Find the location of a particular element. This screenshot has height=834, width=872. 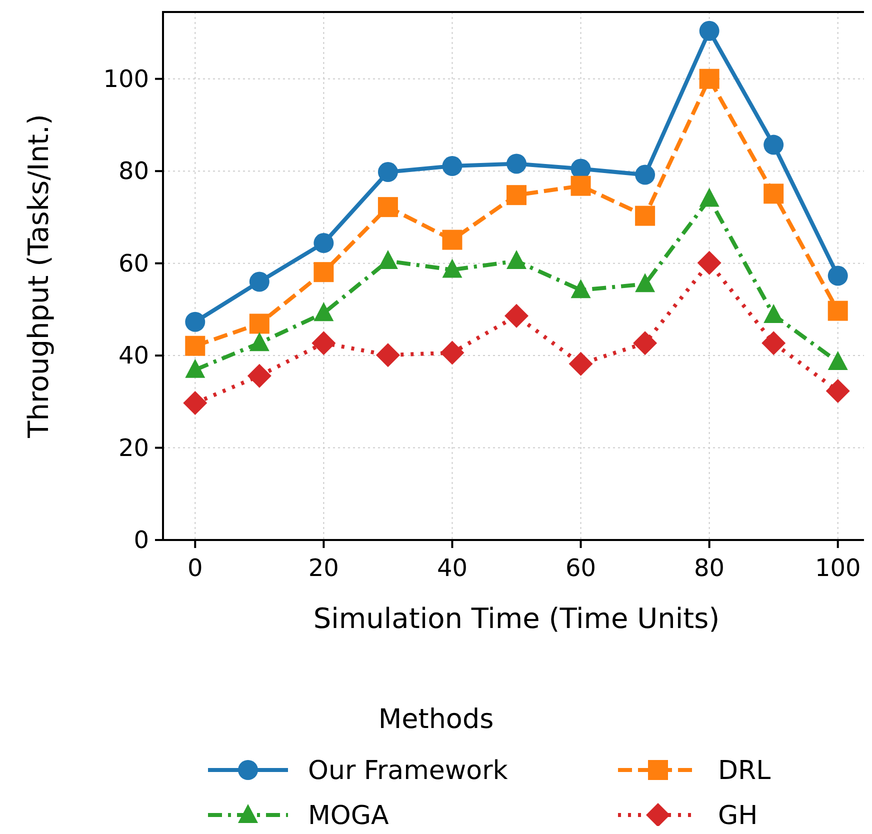

x-tick-label: 20 is located at coordinates (323, 568).